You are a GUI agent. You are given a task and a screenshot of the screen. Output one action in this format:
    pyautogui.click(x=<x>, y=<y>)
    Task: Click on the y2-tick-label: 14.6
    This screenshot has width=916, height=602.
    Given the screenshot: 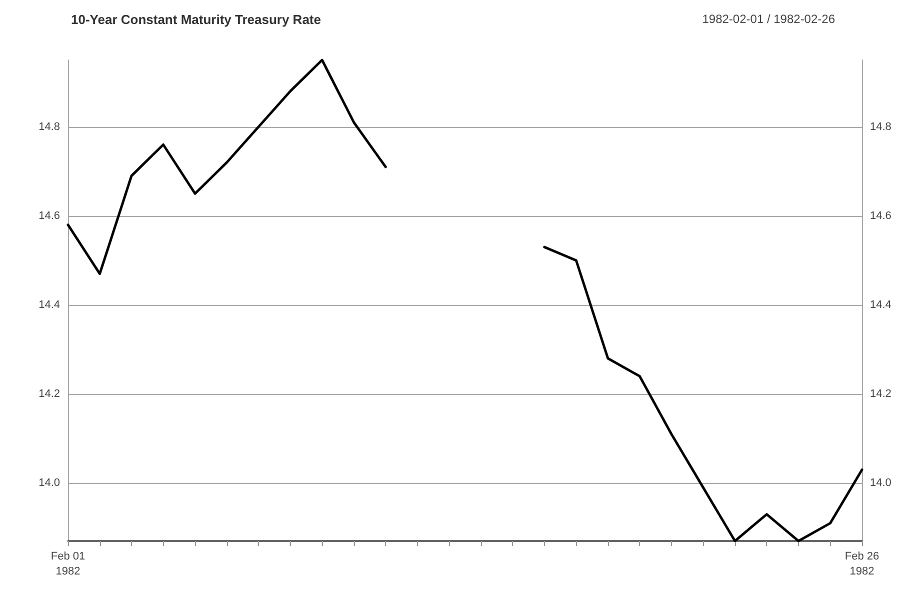 What is the action you would take?
    pyautogui.click(x=881, y=216)
    